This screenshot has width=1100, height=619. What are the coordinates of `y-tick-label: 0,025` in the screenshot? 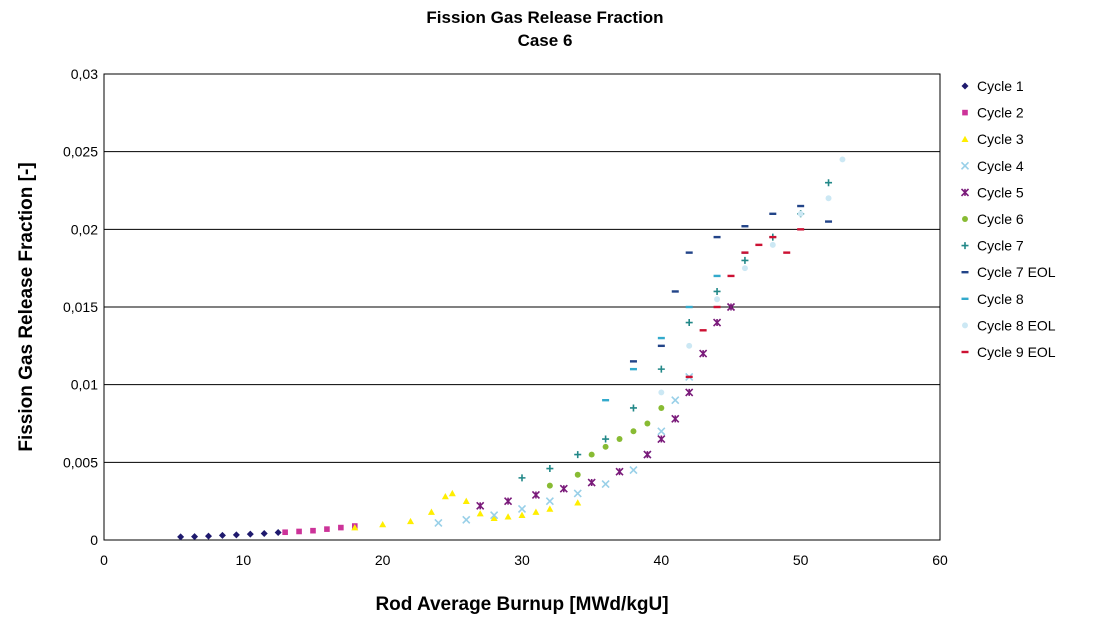 It's located at (80, 152).